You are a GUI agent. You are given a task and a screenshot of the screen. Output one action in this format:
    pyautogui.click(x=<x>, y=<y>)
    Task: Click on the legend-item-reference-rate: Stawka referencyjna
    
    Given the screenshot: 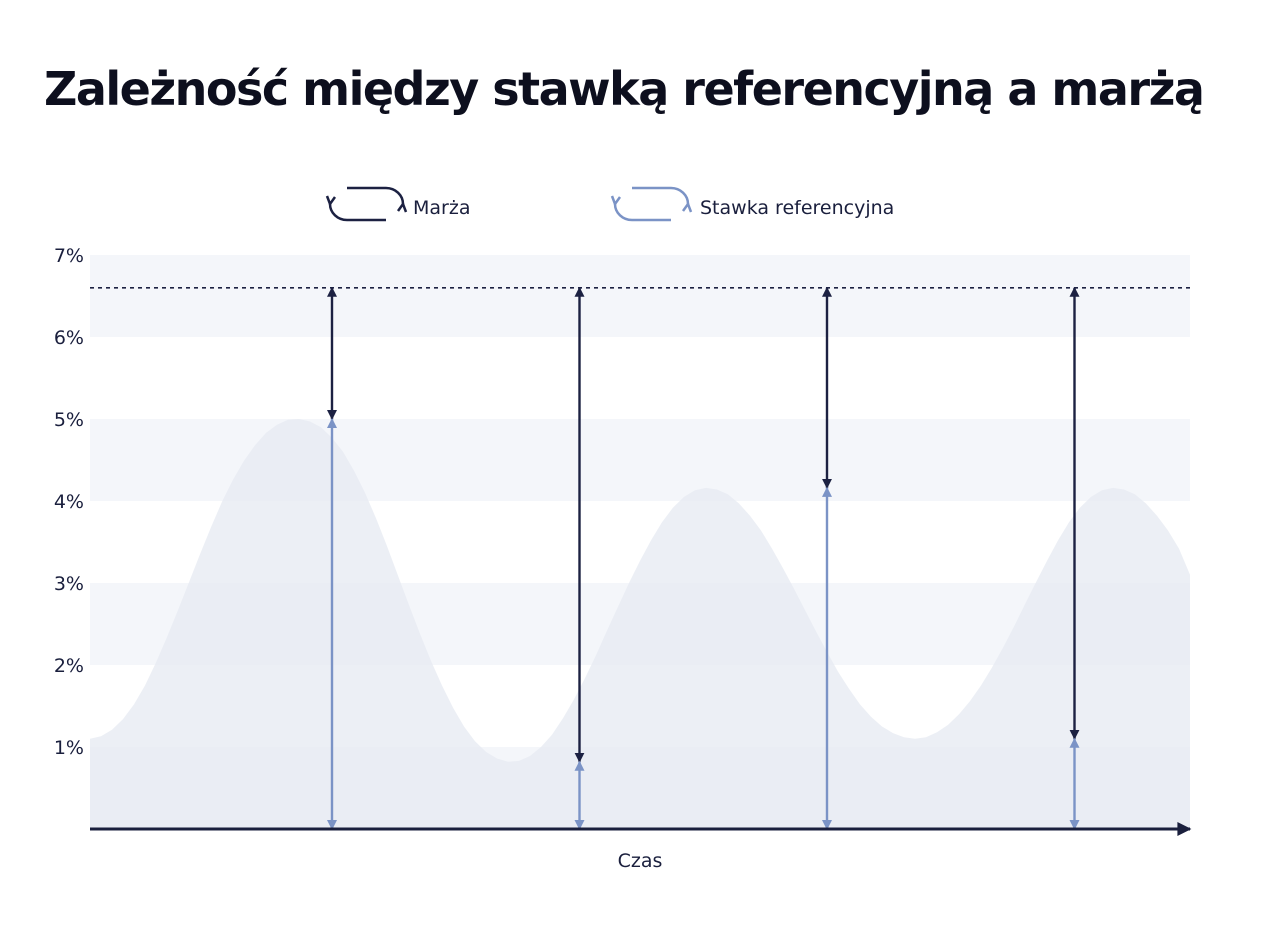 What is the action you would take?
    pyautogui.click(x=752, y=204)
    